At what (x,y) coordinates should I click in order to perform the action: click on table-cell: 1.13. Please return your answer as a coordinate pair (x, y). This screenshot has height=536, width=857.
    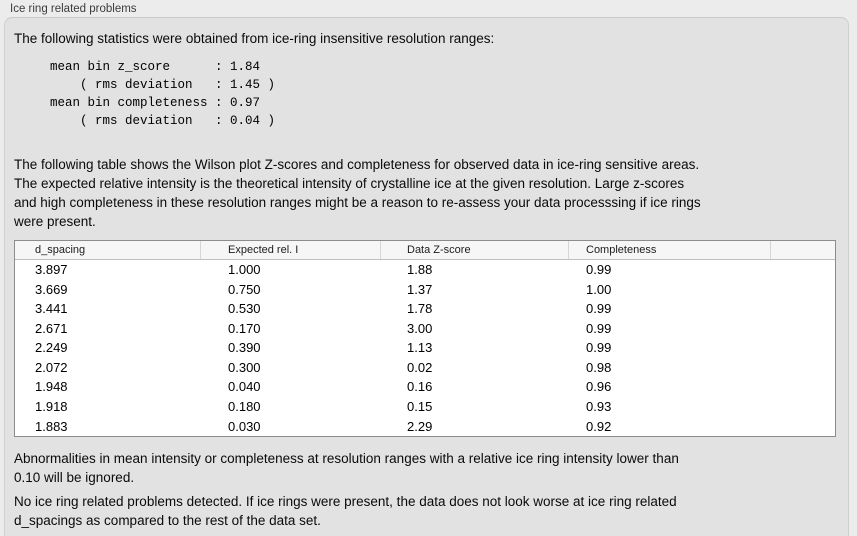
    Looking at the image, I should click on (420, 348).